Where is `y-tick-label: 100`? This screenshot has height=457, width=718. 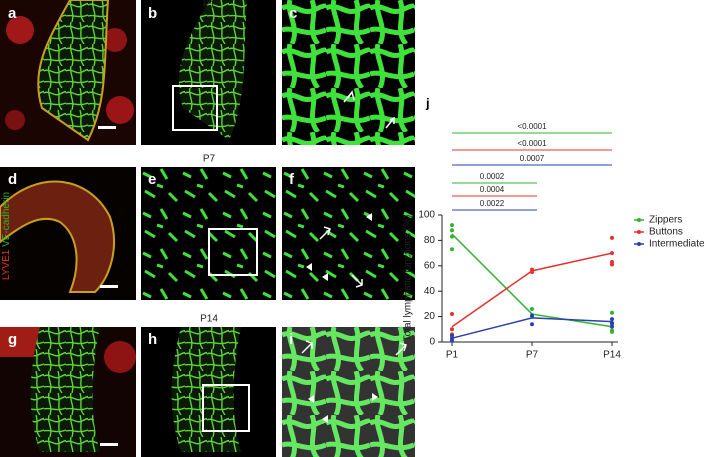
y-tick-label: 100 is located at coordinates (426, 215).